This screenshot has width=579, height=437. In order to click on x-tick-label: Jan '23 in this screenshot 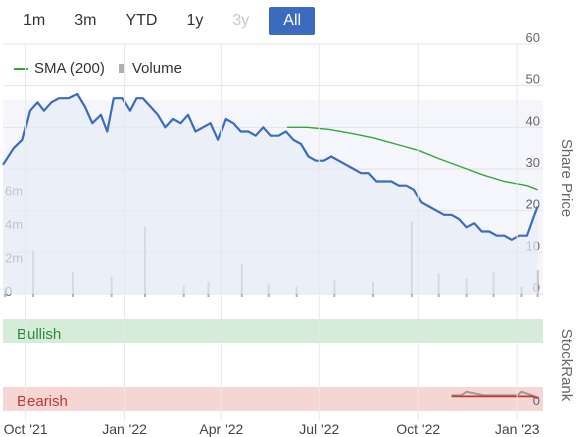, I will do `click(517, 429)`.